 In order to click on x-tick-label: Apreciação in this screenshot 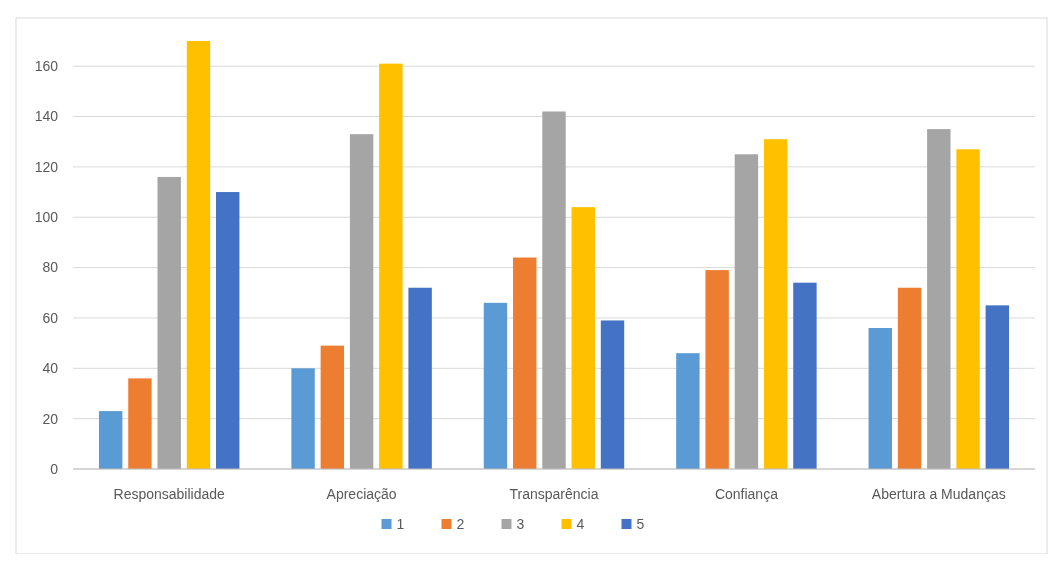, I will do `click(361, 494)`.